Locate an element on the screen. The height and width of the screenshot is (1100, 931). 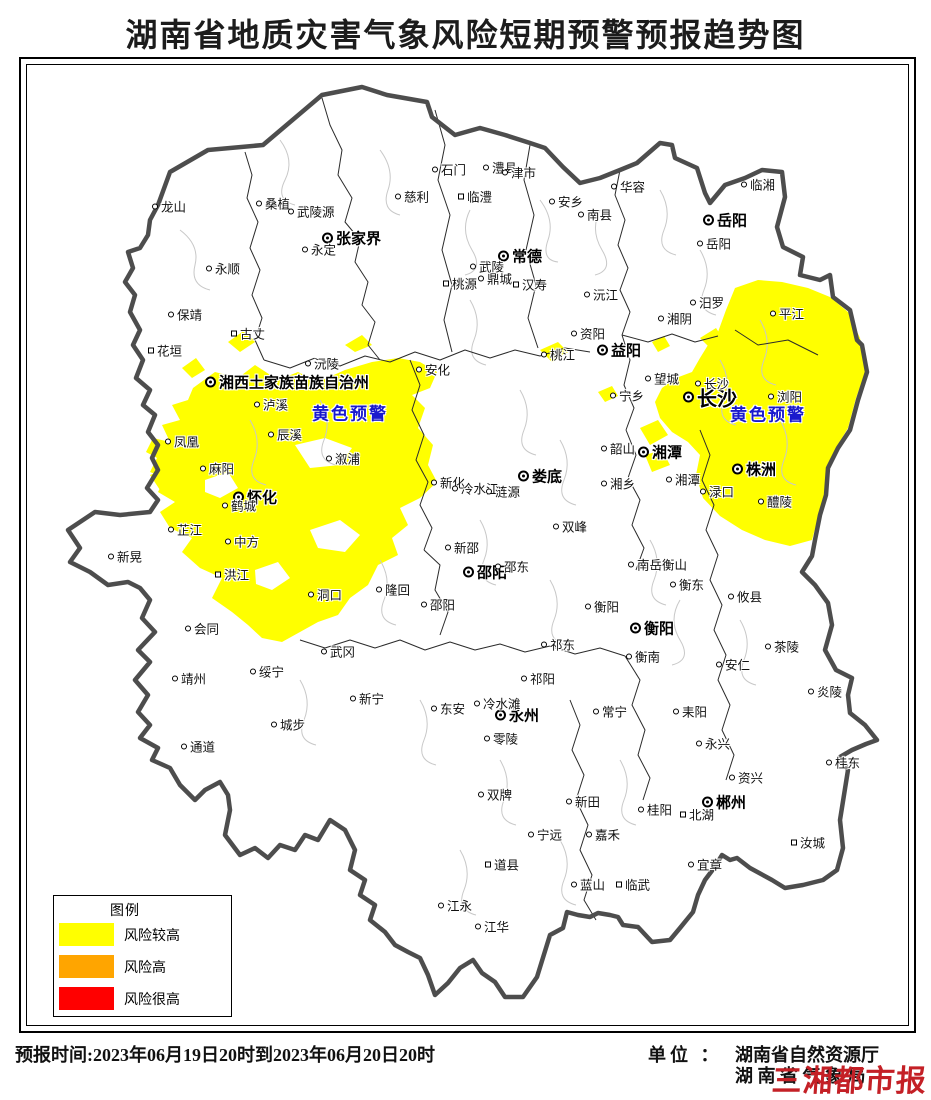
unit-line2: 湖 南 省 气 象 局 is located at coordinates (800, 1076).